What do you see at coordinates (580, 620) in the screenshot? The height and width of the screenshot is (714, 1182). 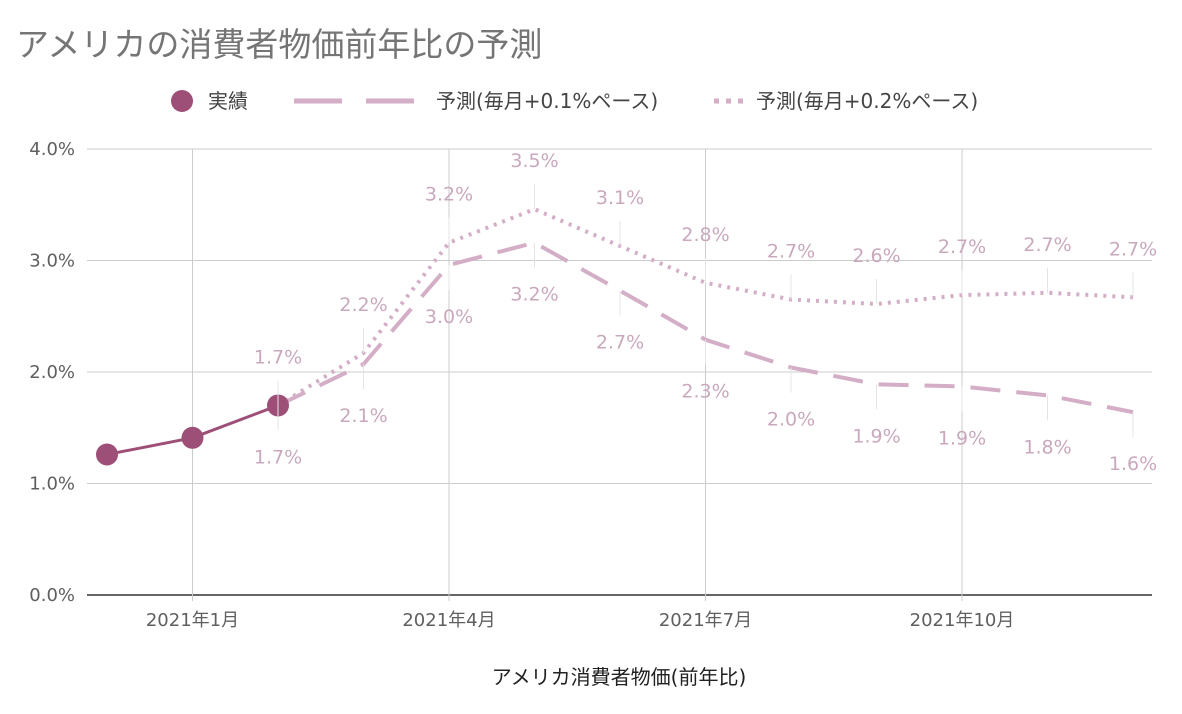 I see `x-axis: 2021年1月 2021年4月 2021年7月 2021年10月` at bounding box center [580, 620].